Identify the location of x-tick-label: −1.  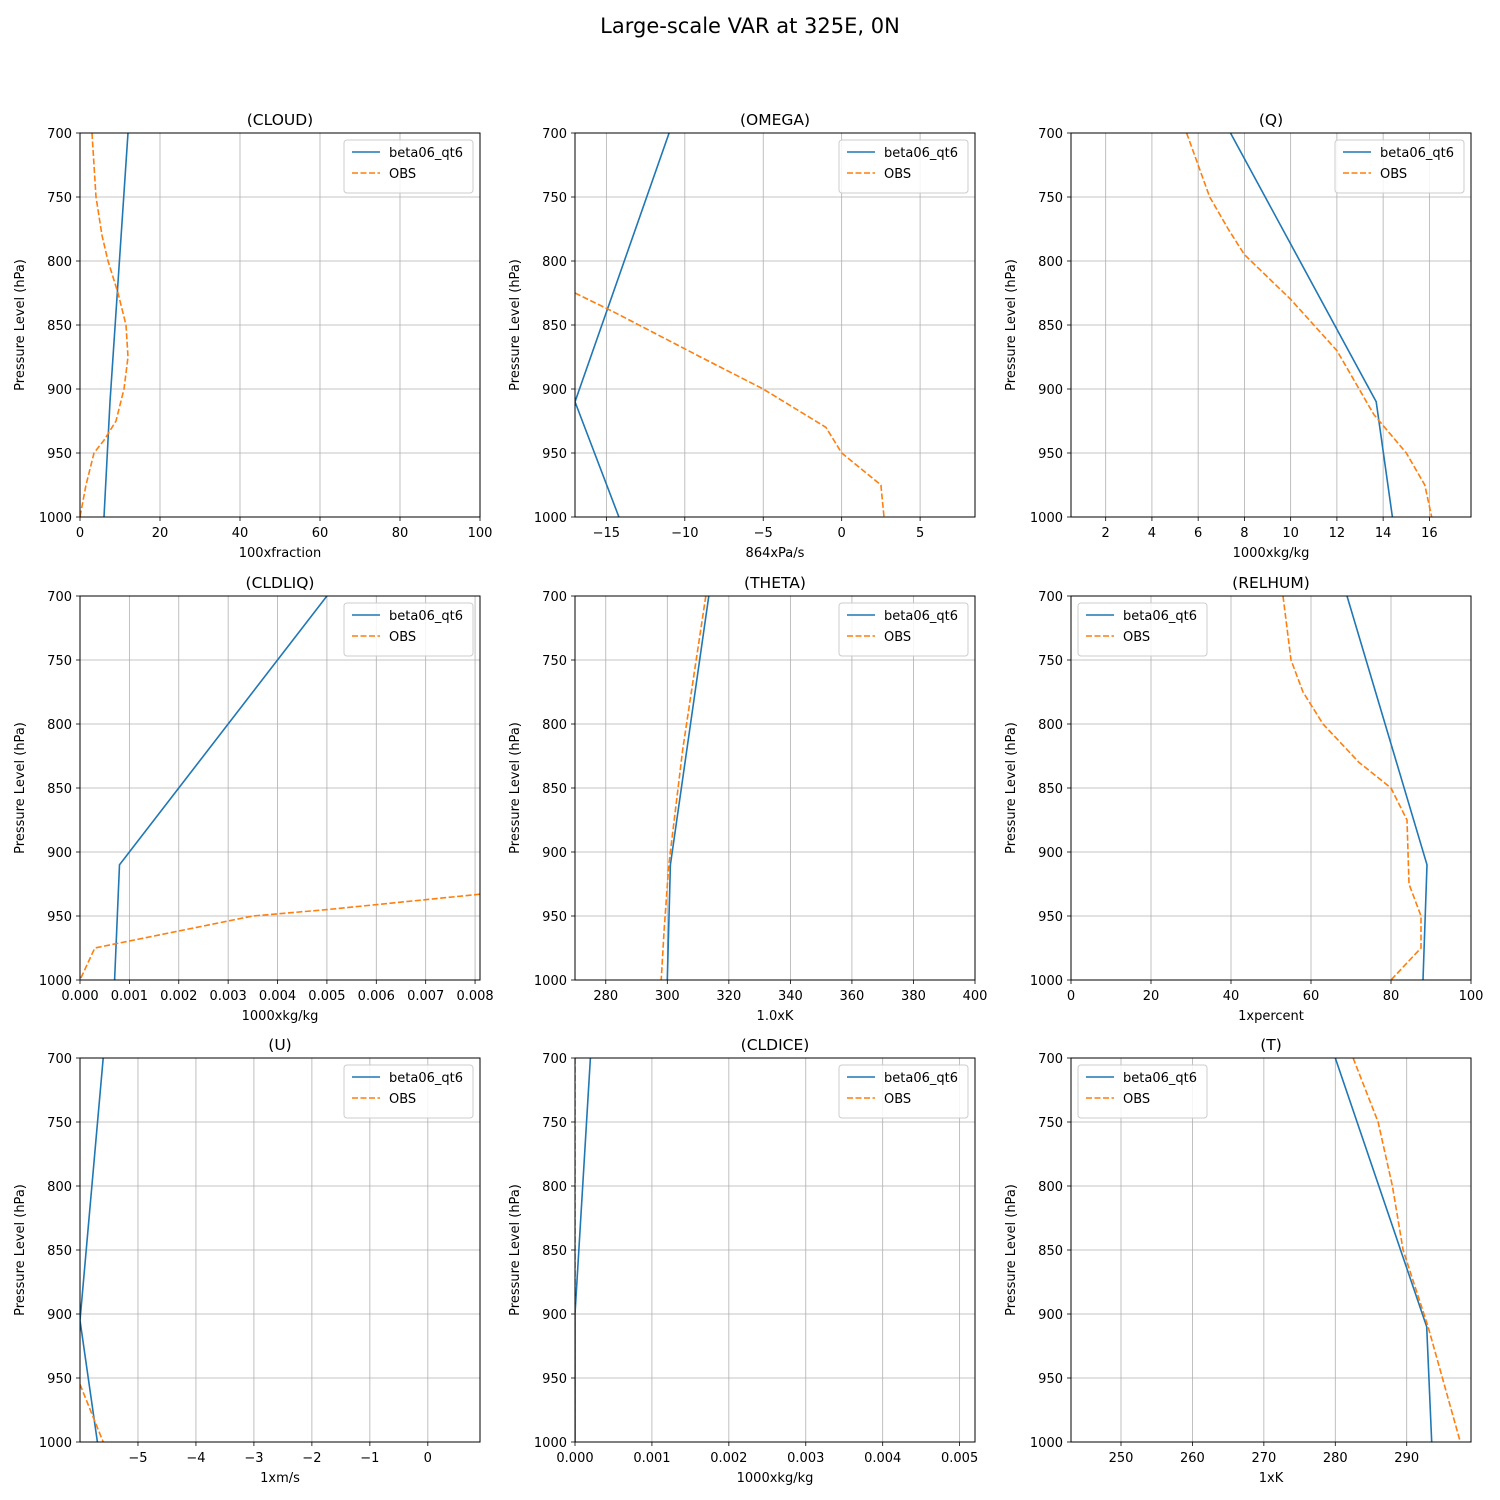
(369, 1458).